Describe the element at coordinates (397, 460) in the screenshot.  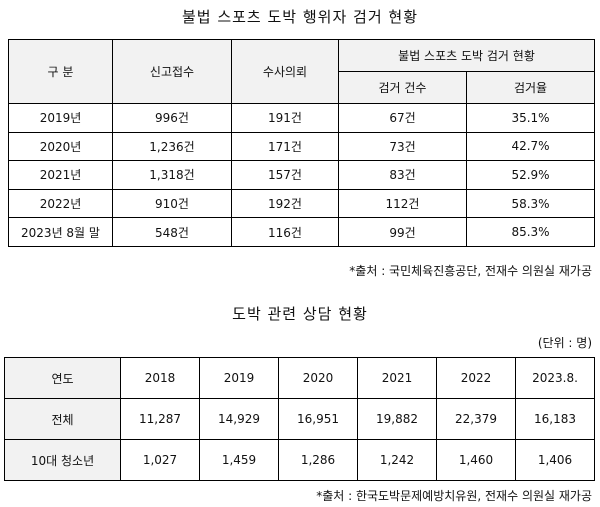
I see `table-cell: 1,242` at that location.